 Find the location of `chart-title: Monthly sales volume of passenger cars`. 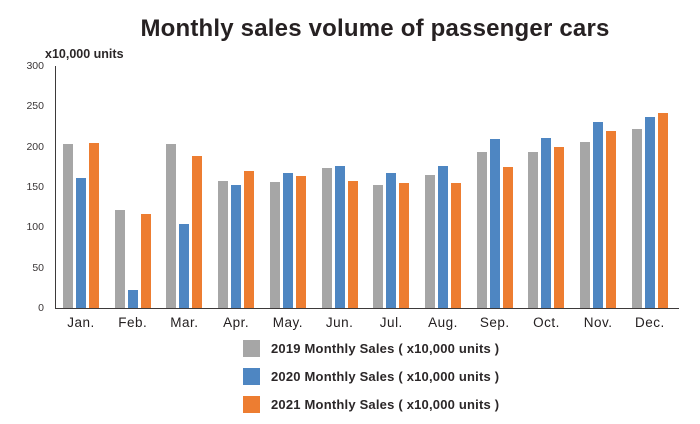

chart-title: Monthly sales volume of passenger cars is located at coordinates (375, 28).